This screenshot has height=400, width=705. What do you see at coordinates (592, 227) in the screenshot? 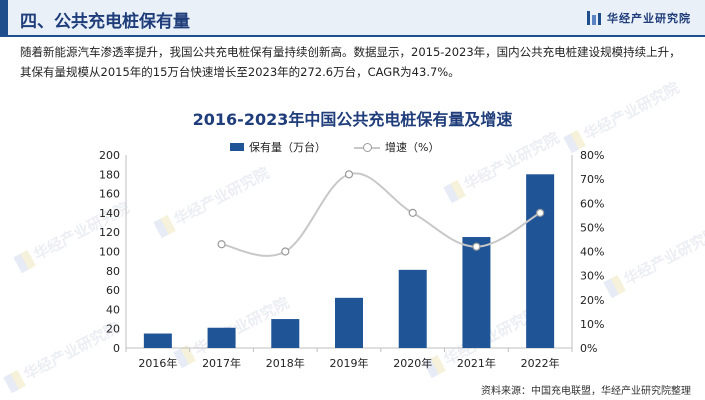
I see `y-right-tick-label: 50%` at bounding box center [592, 227].